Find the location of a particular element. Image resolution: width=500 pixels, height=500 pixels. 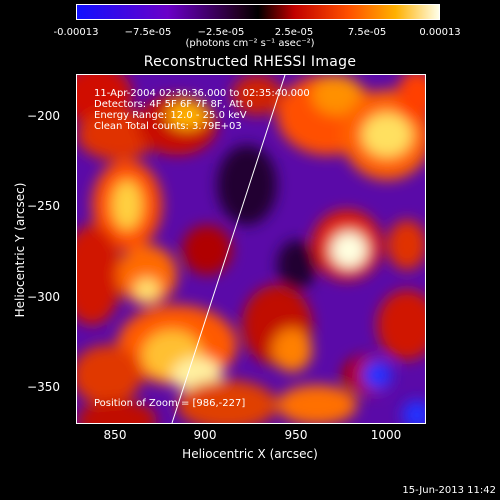

colorbar-tick: −2.5e-05 is located at coordinates (221, 32).